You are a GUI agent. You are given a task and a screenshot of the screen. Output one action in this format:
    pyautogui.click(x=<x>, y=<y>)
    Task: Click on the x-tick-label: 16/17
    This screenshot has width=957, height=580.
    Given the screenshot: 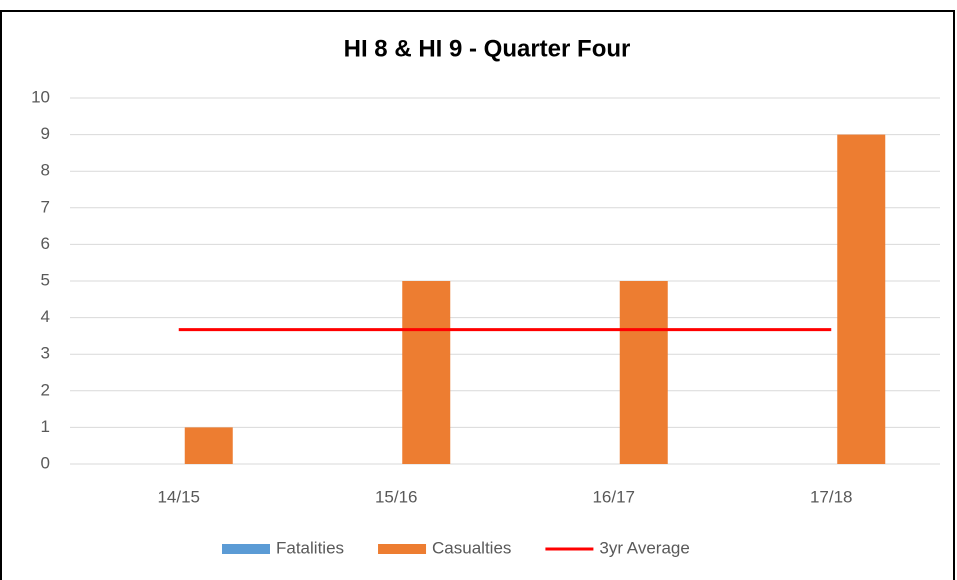 What is the action you would take?
    pyautogui.click(x=613, y=496)
    